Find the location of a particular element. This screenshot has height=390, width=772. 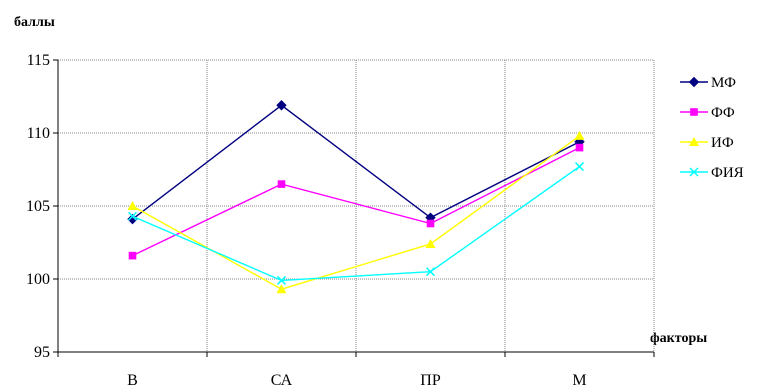

legend-item-3: ИФ is located at coordinates (707, 143).